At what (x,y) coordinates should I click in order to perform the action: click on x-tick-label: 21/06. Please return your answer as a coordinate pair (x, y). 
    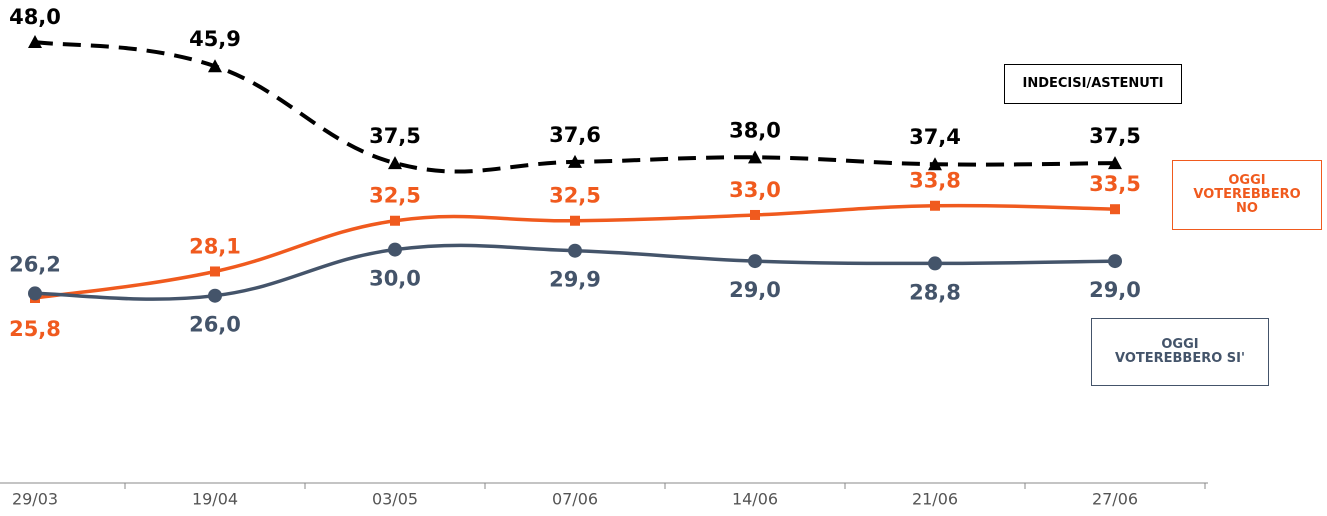
    Looking at the image, I should click on (935, 499).